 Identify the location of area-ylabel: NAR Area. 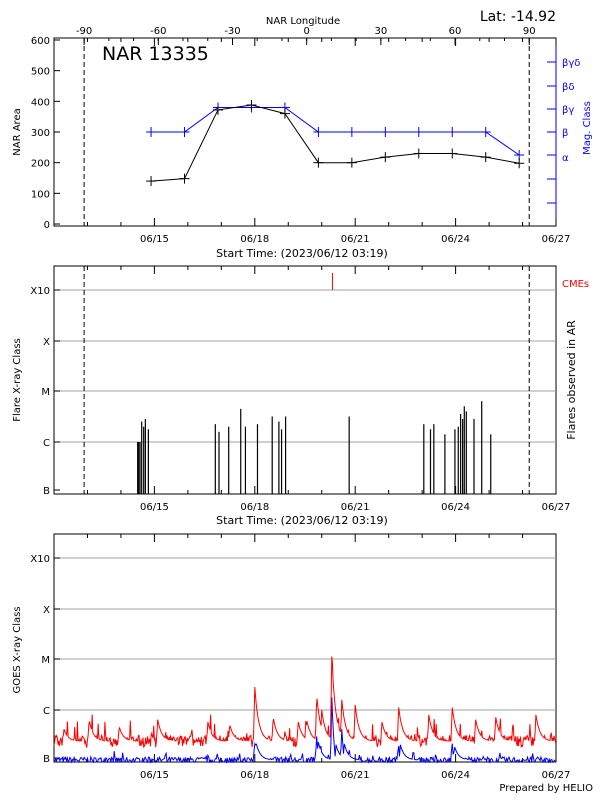
(17, 131).